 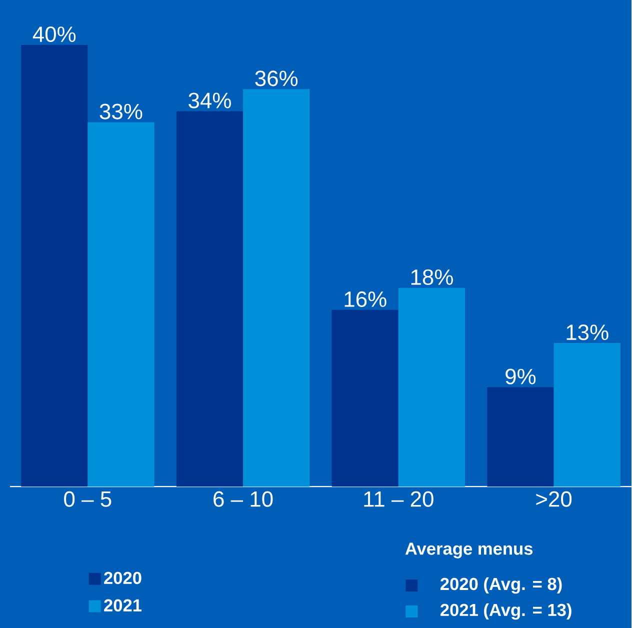 What do you see at coordinates (399, 499) in the screenshot?
I see `x-tick-label: 11 – 20` at bounding box center [399, 499].